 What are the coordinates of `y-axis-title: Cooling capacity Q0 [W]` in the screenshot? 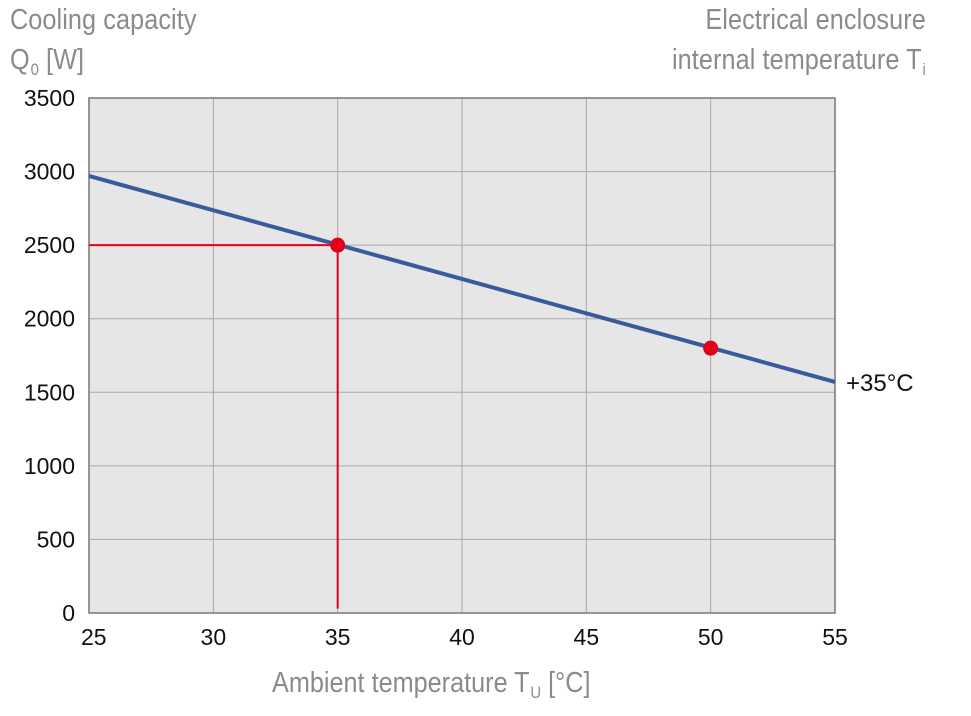 It's located at (103, 45).